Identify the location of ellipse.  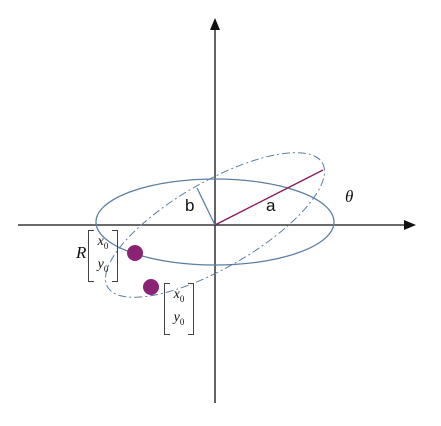
(215, 222).